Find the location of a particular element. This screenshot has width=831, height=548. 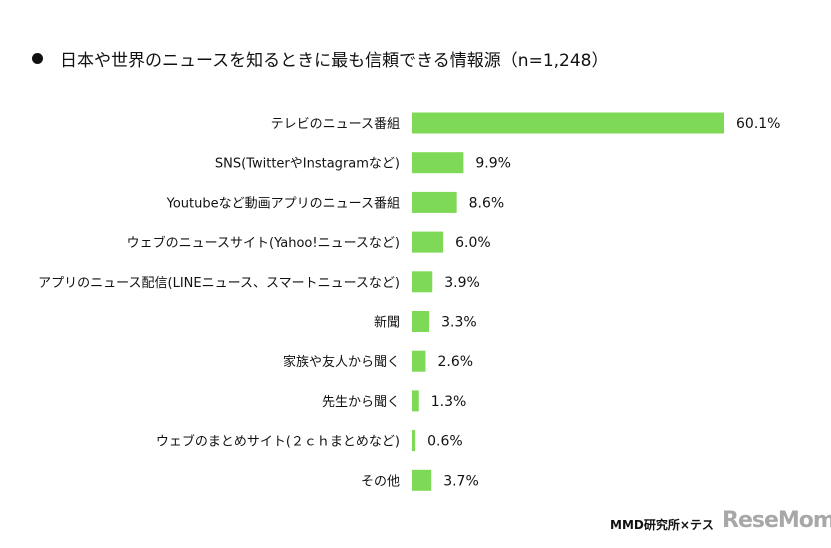

data-label: 2.6% is located at coordinates (455, 362).